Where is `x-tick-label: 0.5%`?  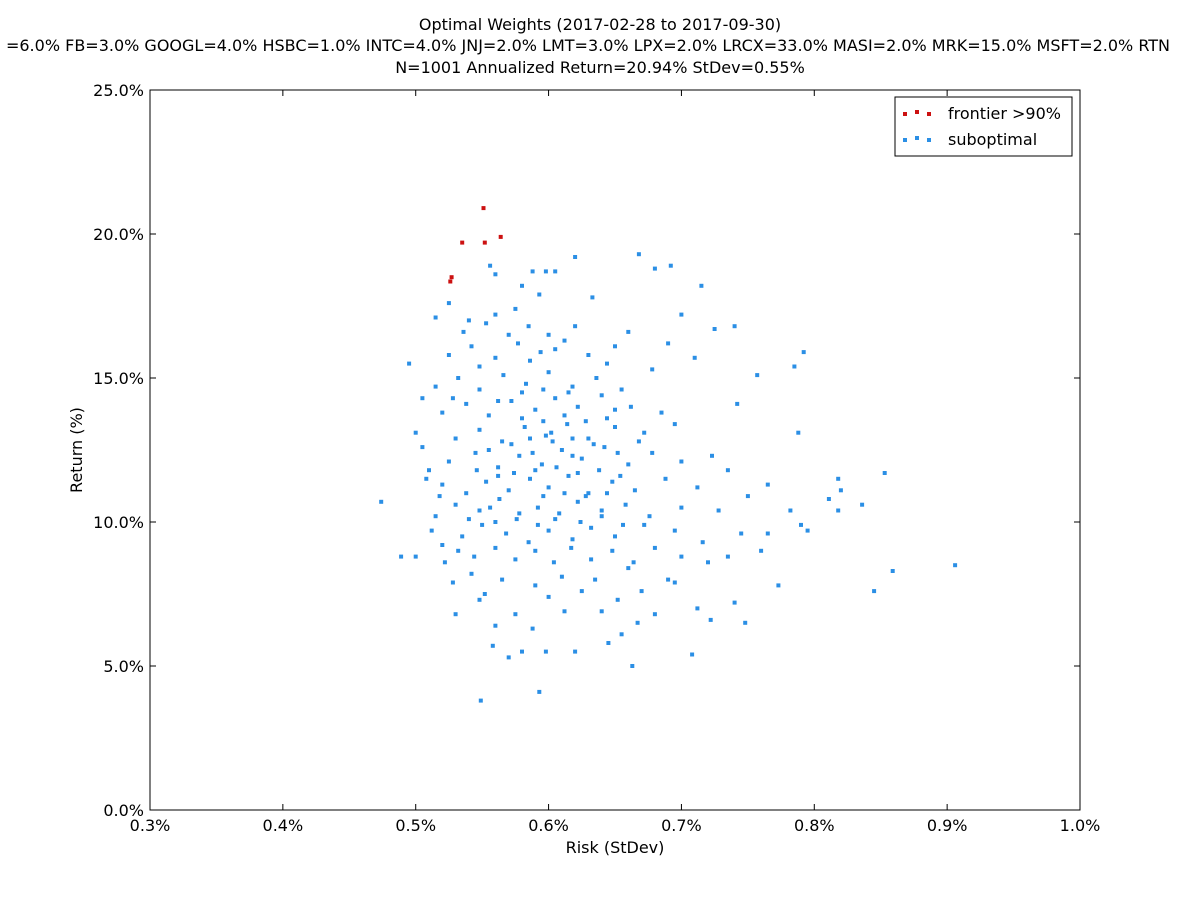 x-tick-label: 0.5% is located at coordinates (415, 825).